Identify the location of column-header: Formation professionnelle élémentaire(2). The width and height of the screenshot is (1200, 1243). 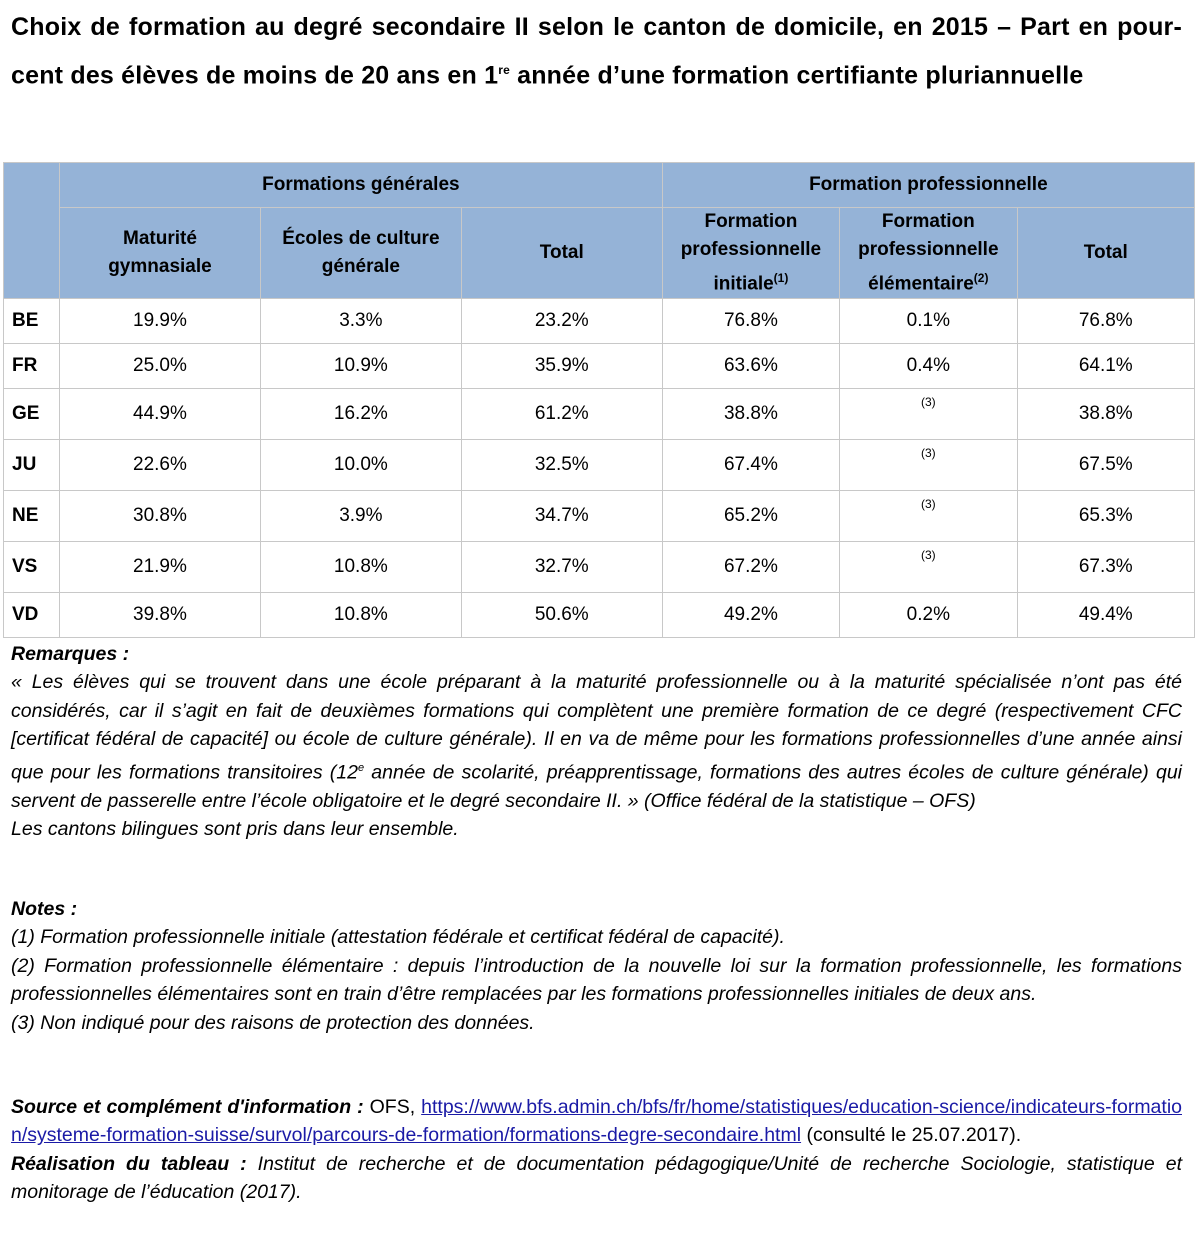
(928, 253).